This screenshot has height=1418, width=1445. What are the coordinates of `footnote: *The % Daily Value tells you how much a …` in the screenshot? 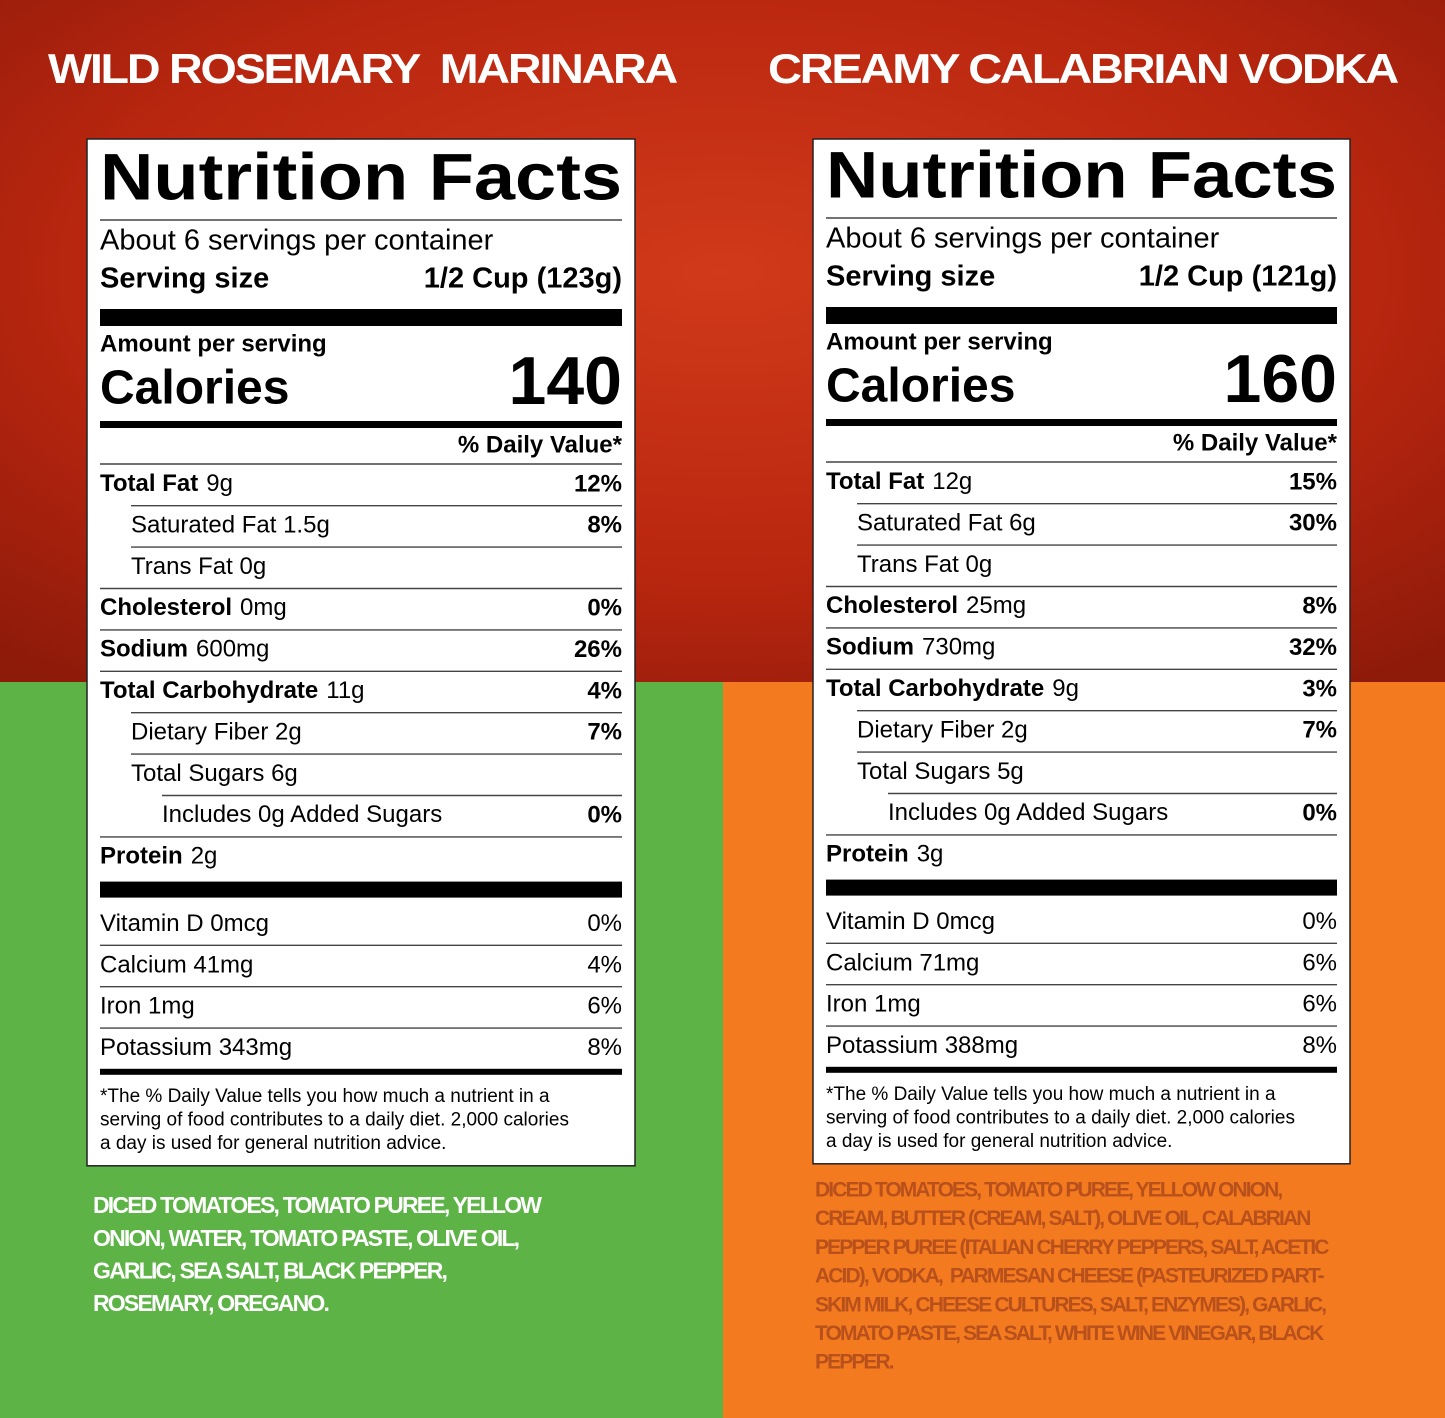 It's located at (1051, 1094).